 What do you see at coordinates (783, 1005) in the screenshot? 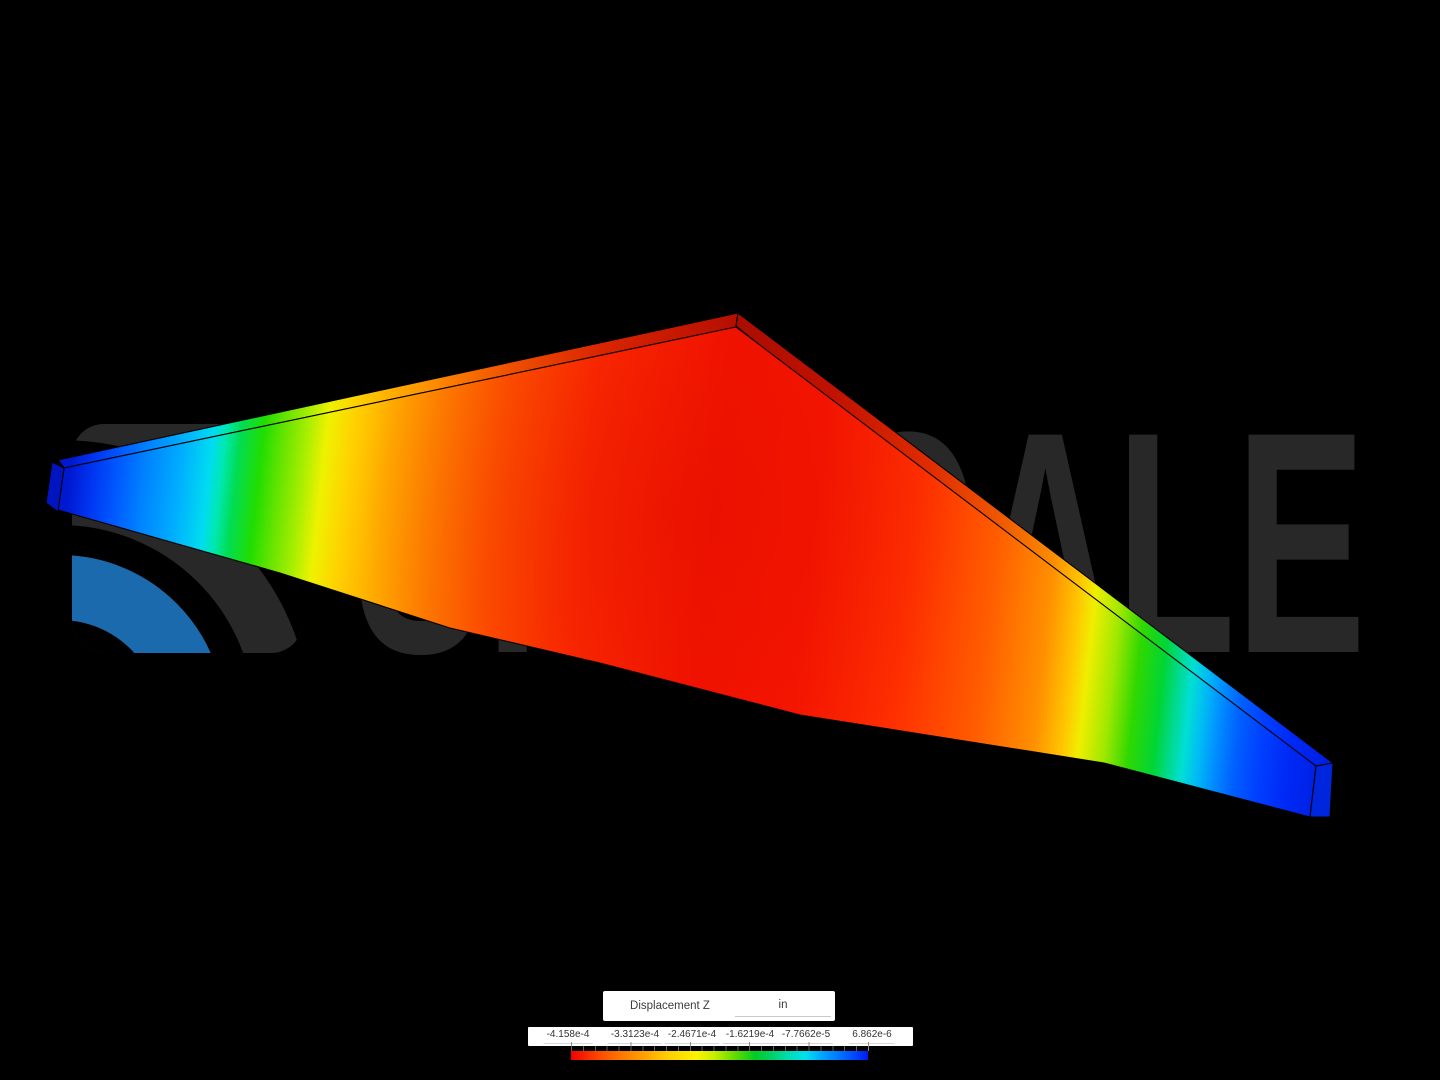
I see `legend-unit-field: in` at bounding box center [783, 1005].